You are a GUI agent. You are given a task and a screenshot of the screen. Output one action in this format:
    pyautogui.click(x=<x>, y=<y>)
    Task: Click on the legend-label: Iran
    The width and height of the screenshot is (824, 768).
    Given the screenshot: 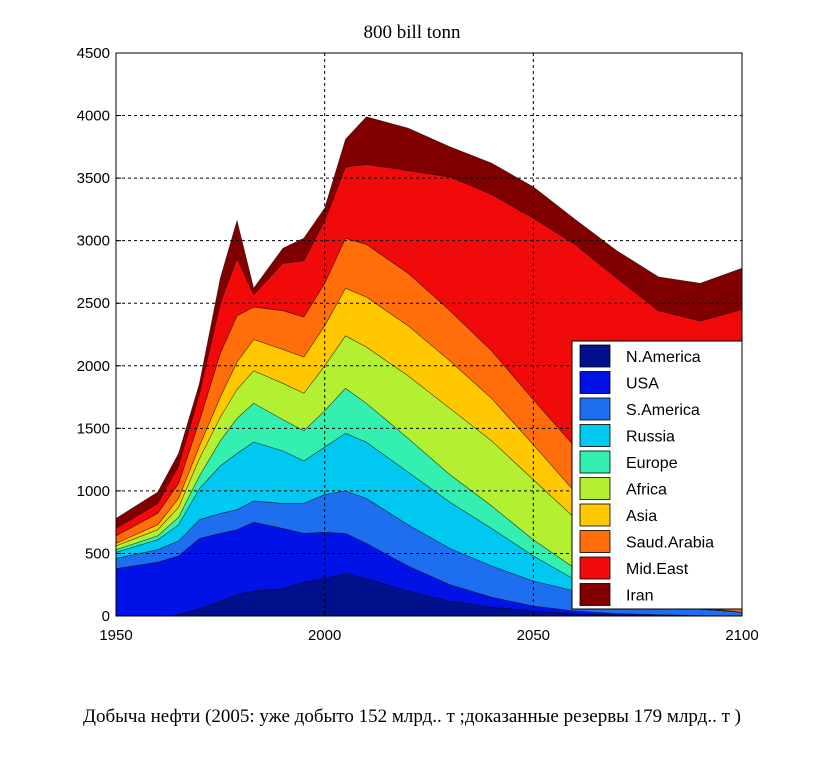 What is the action you would take?
    pyautogui.click(x=640, y=596)
    